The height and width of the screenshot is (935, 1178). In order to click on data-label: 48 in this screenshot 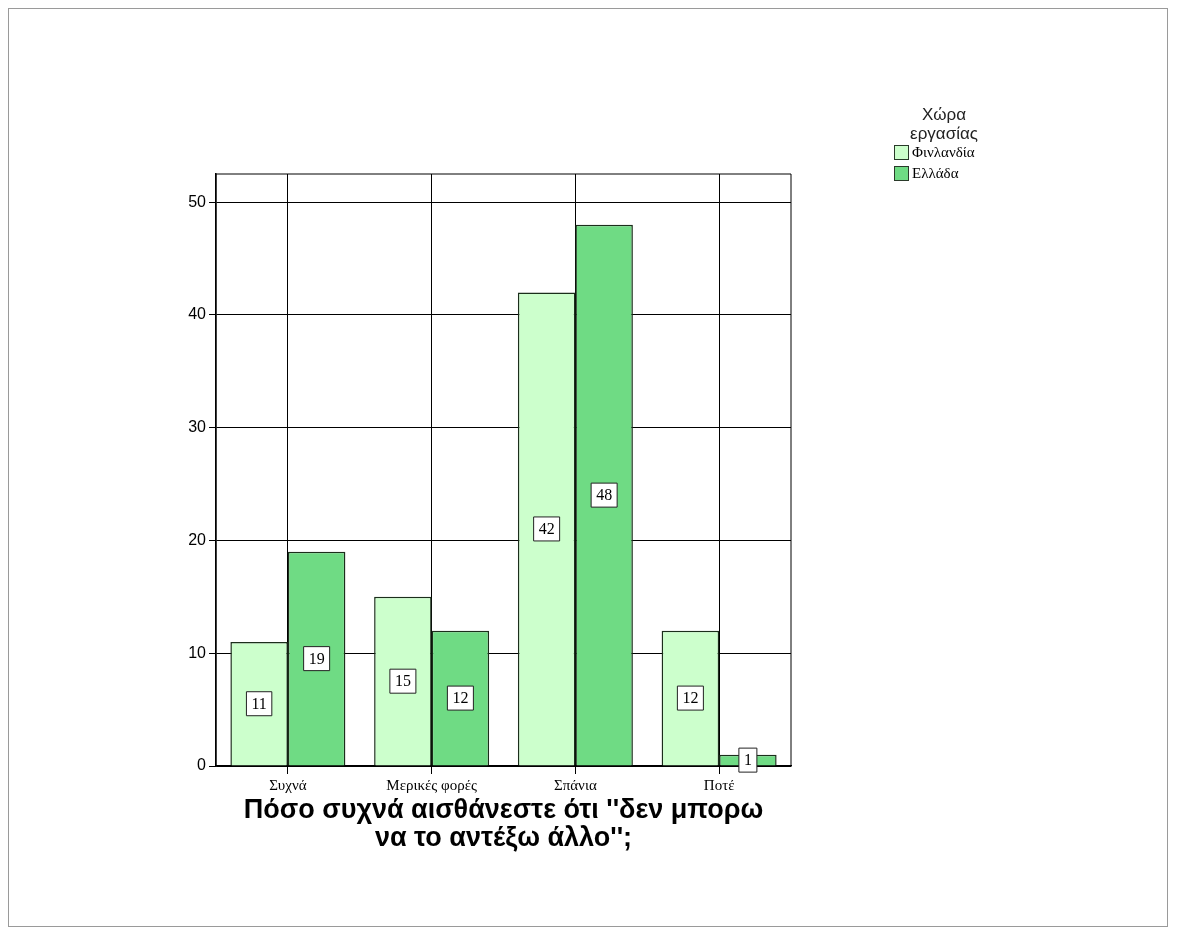, I will do `click(604, 495)`.